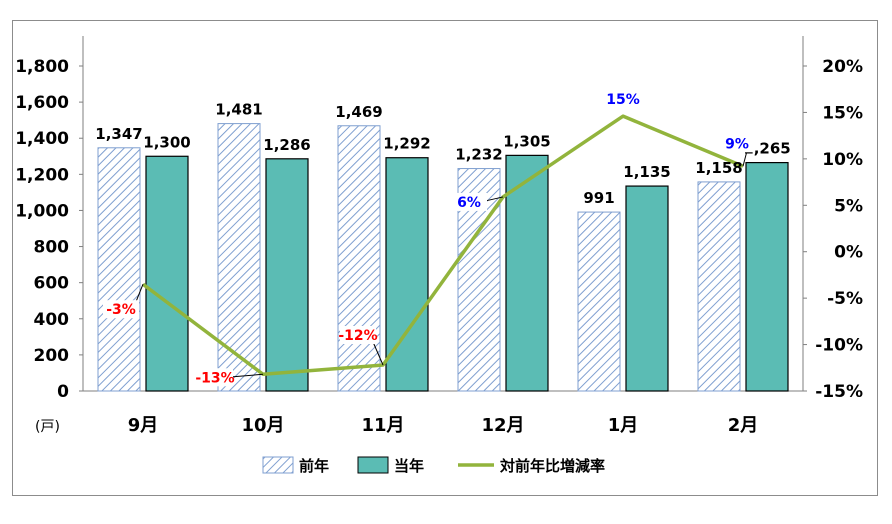 This screenshot has width=892, height=524. Describe the element at coordinates (314, 466) in the screenshot. I see `legend-label-previous-year: 前年` at that location.